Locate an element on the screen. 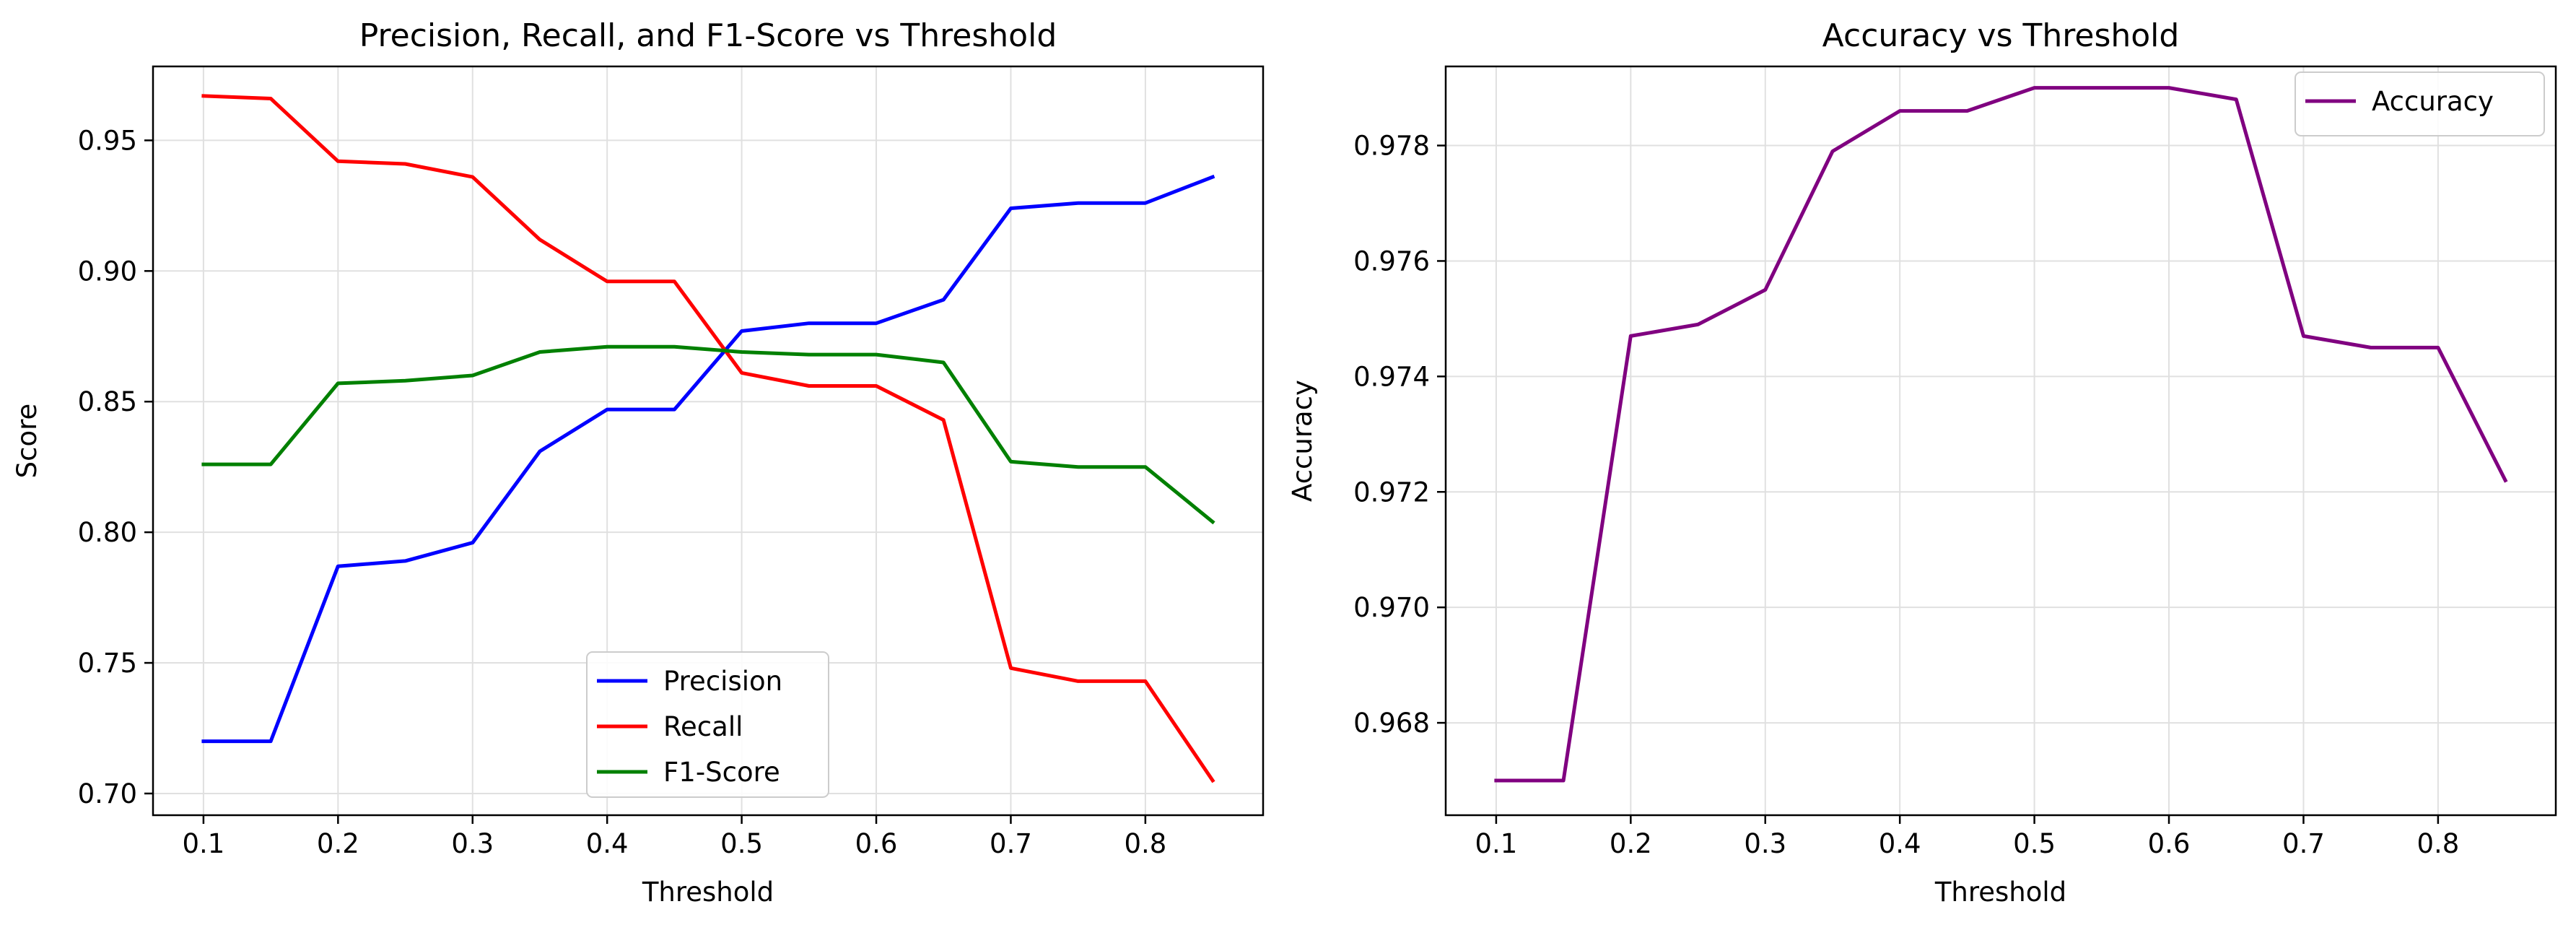 The image size is (2576, 930). y-tick-label: 0.80 is located at coordinates (107, 532).